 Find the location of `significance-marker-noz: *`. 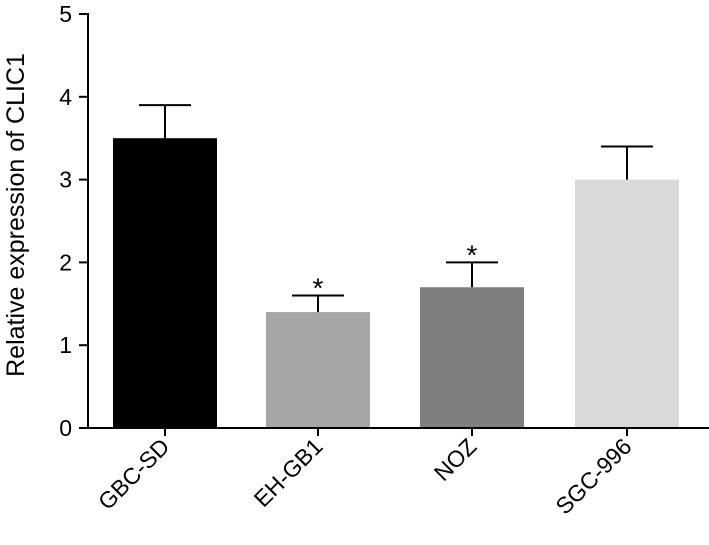

significance-marker-noz: * is located at coordinates (472, 254).